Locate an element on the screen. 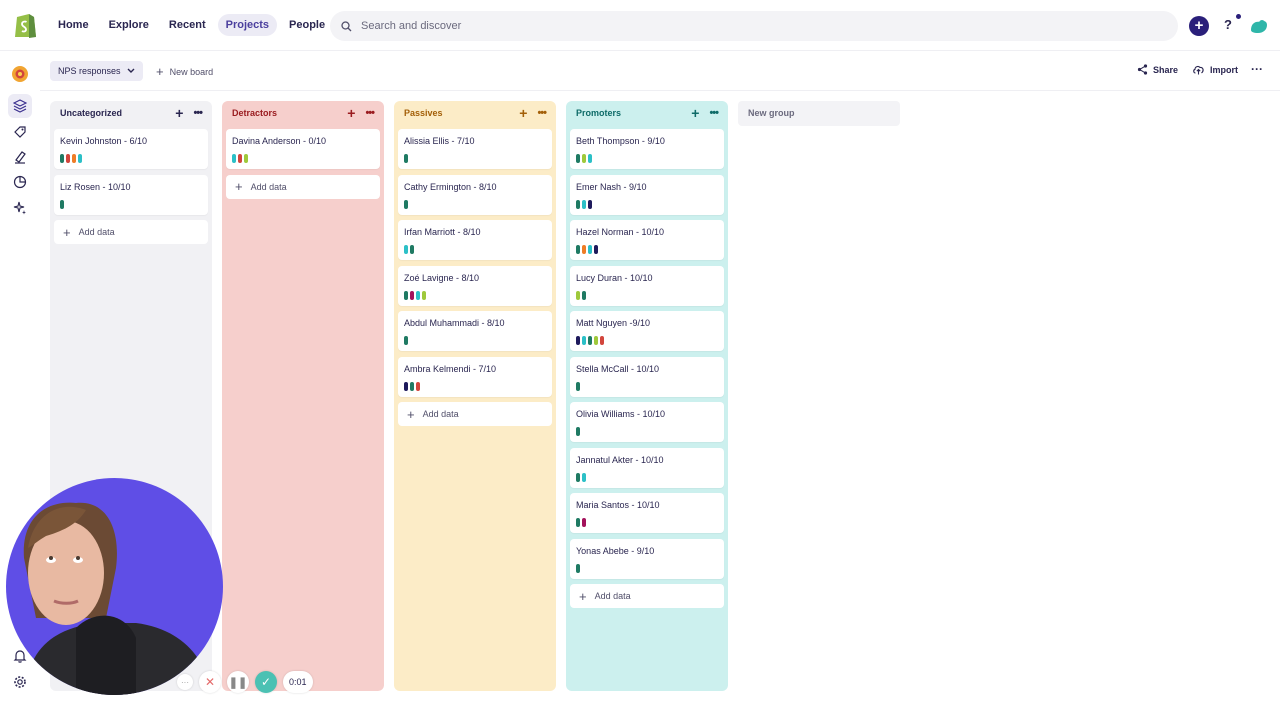 The image size is (1280, 702). response-card: Liz Rosen - 10/10 is located at coordinates (131, 194).